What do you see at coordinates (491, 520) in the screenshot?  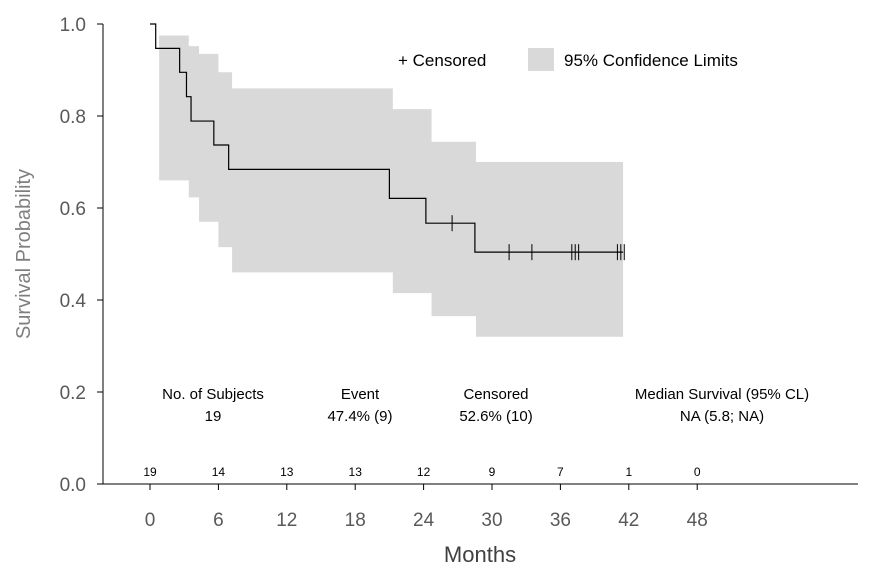 I see `x-tick-label: 30` at bounding box center [491, 520].